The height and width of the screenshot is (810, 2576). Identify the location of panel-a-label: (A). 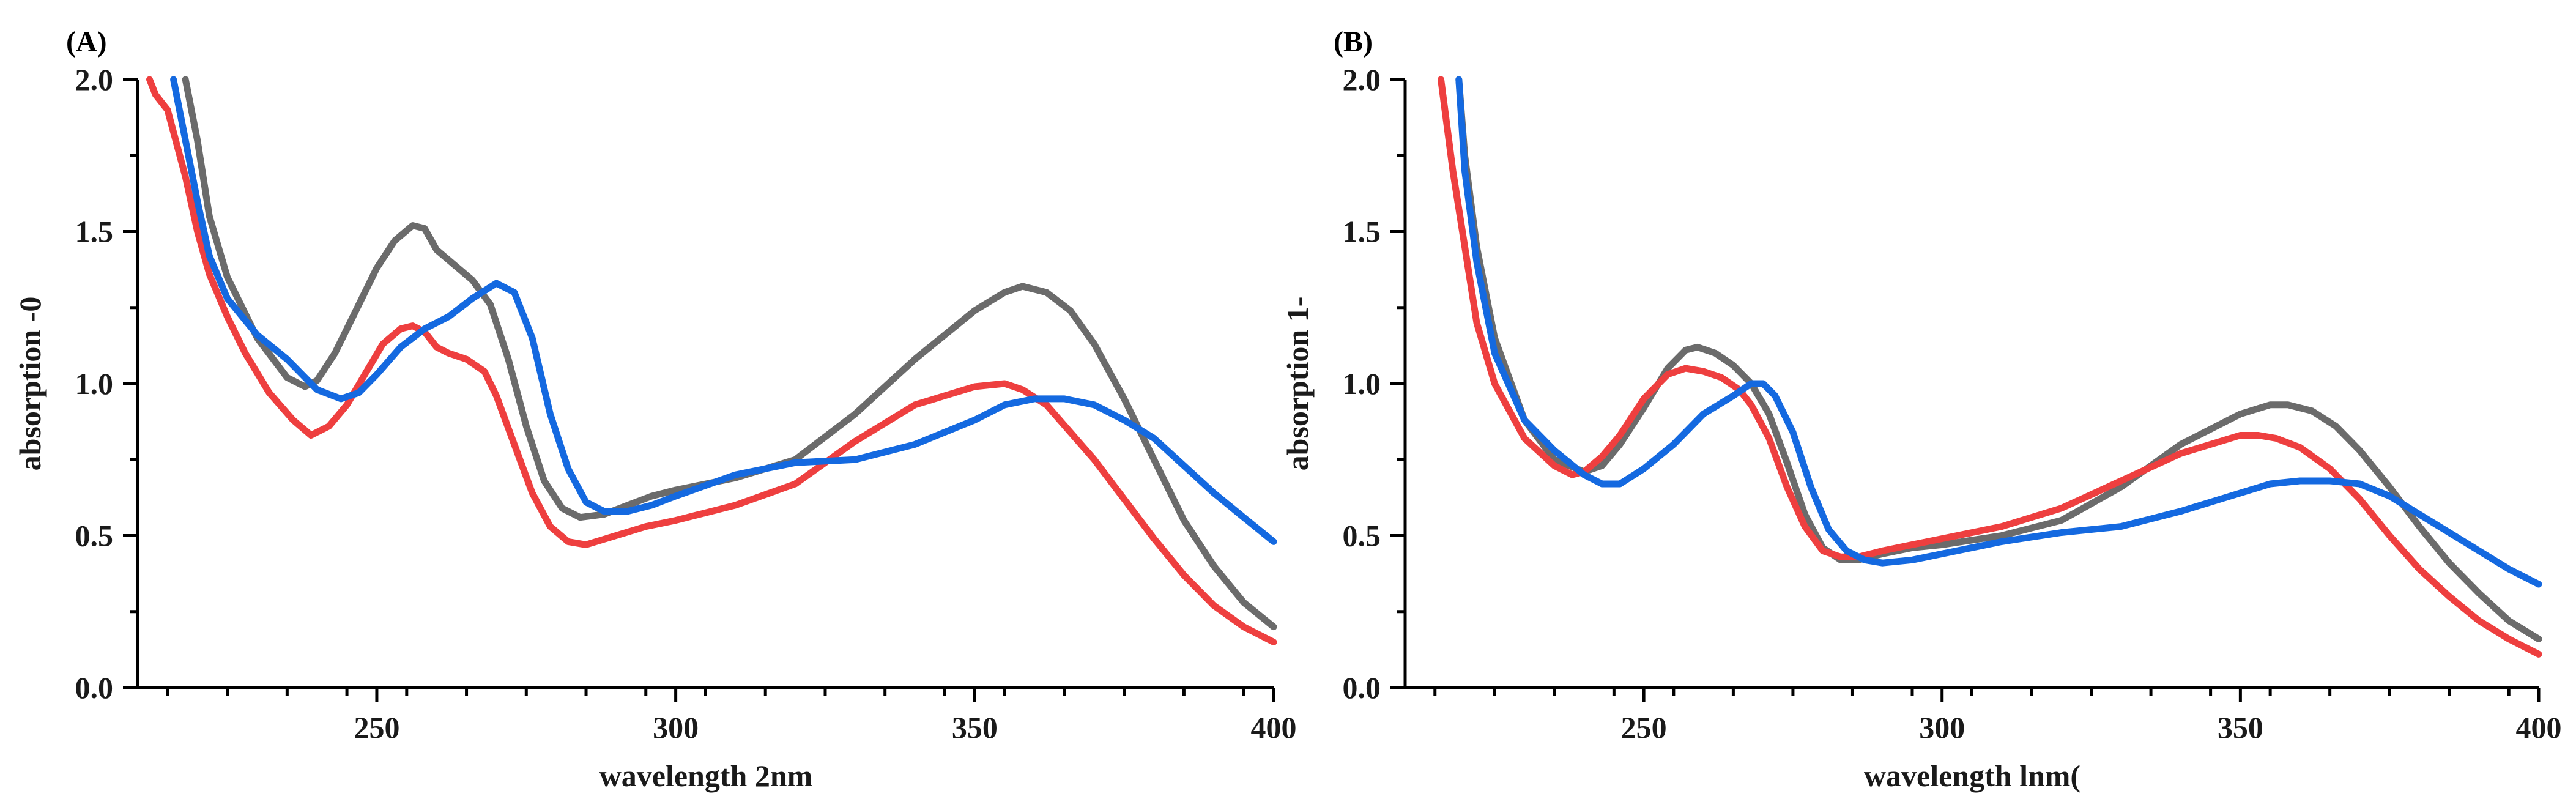
(86, 42).